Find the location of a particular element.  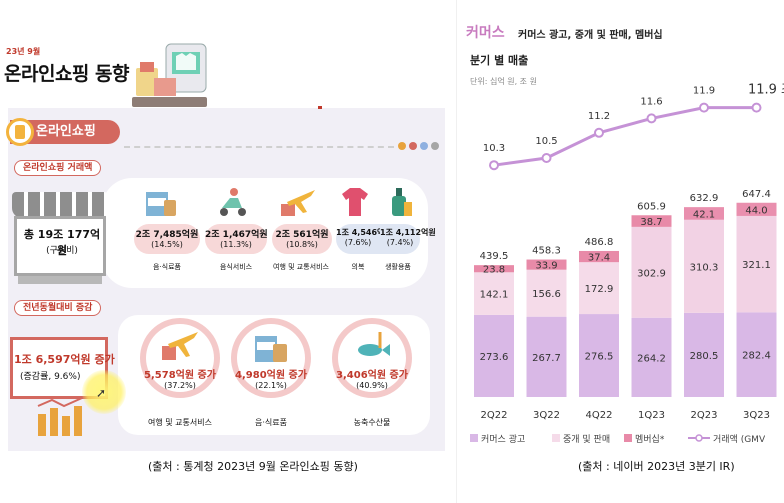

bar-value-label: 37.4 is located at coordinates (599, 258).